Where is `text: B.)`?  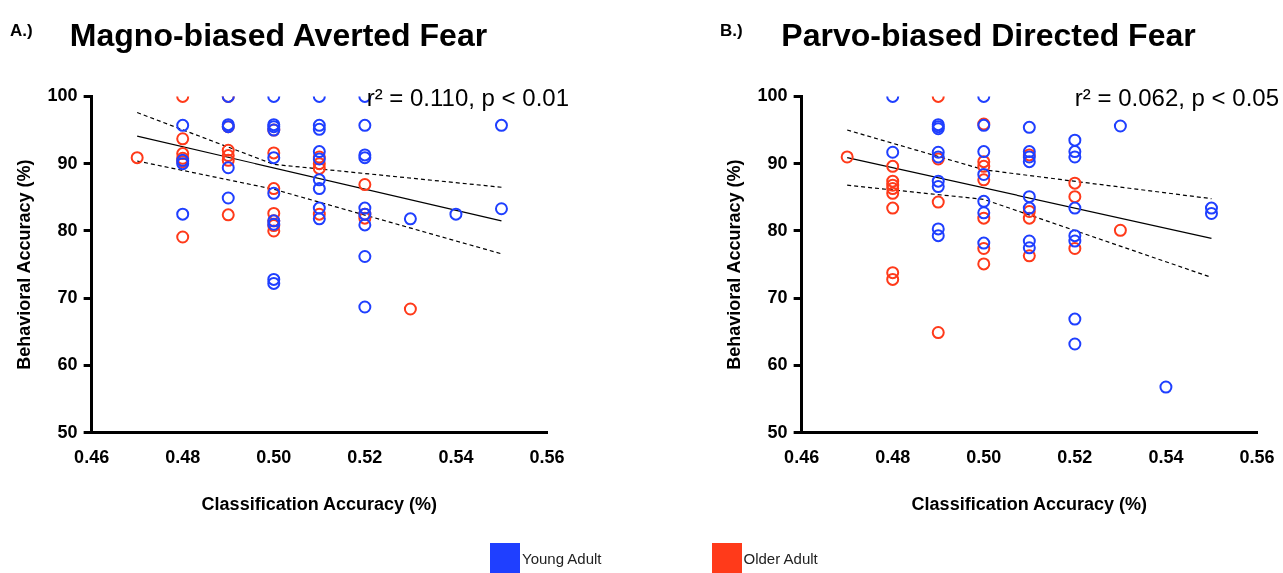 text: B.) is located at coordinates (731, 30).